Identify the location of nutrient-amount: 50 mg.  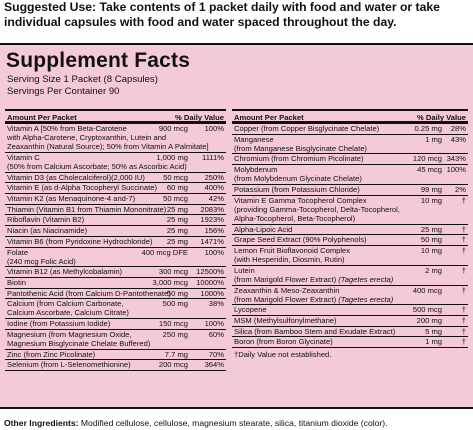
(431, 240).